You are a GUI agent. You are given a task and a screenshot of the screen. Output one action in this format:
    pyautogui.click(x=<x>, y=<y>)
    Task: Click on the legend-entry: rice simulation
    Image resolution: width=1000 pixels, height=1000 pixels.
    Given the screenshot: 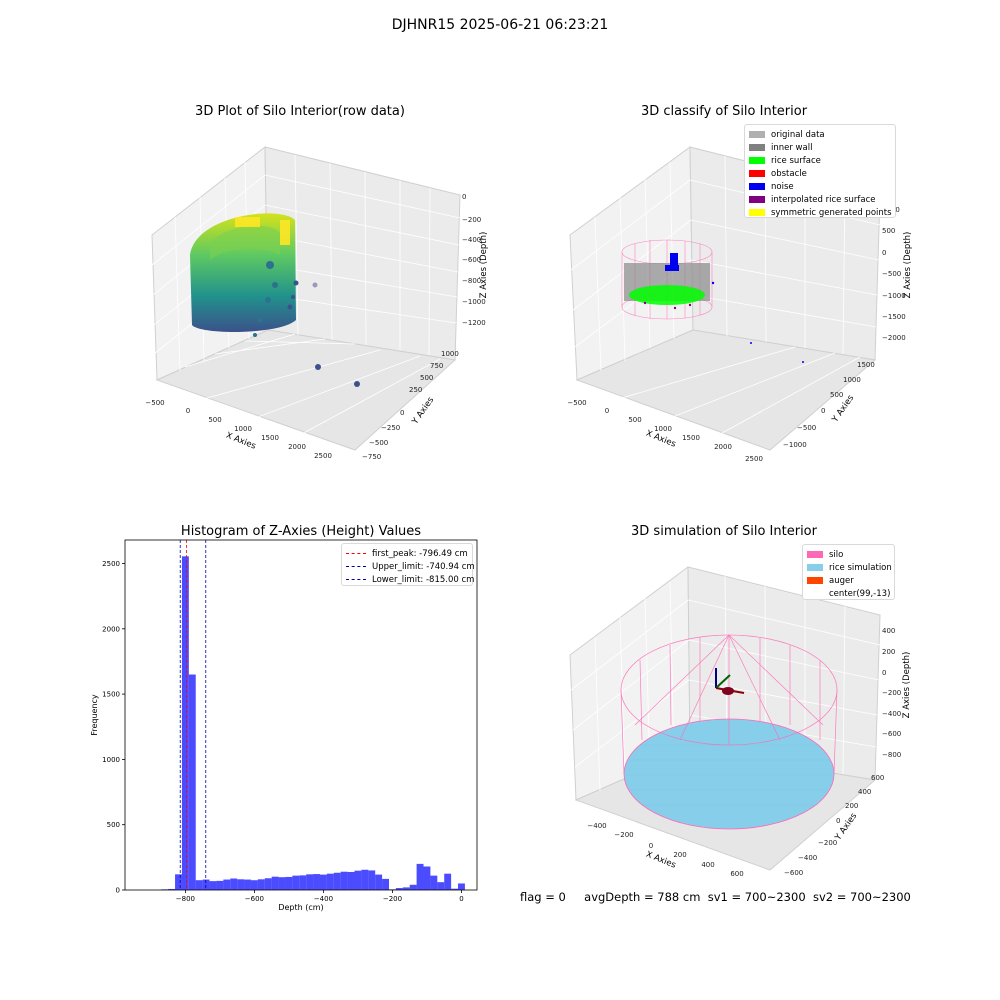 What is the action you would take?
    pyautogui.click(x=849, y=567)
    